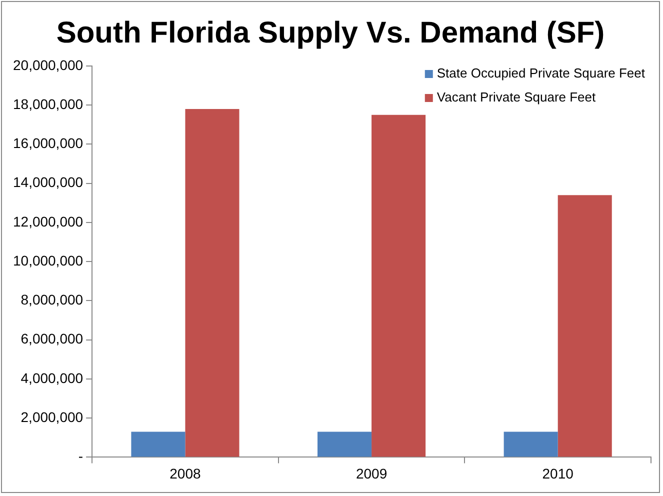 This screenshot has width=663, height=496. Describe the element at coordinates (48, 64) in the screenshot. I see `y-tick-label: 20,000,000` at that location.